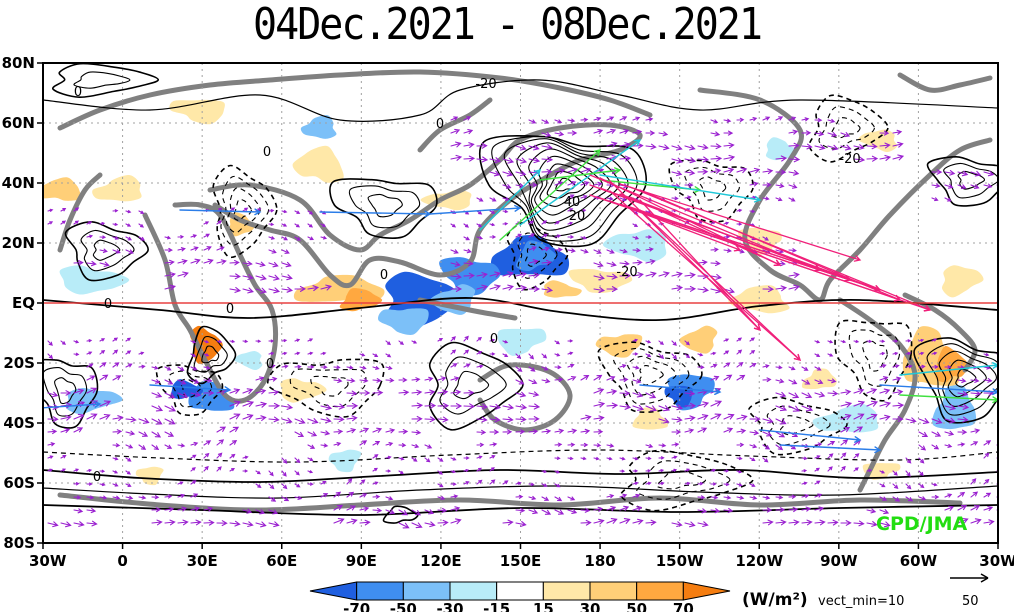 The height and width of the screenshot is (612, 1014). Describe the element at coordinates (613, 591) in the screenshot. I see `colorbar-box` at that location.